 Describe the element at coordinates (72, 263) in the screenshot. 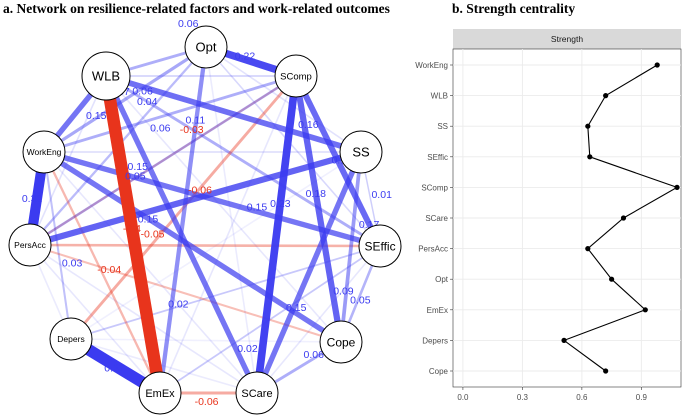

I see `edge-weight-label: 0.03` at that location.